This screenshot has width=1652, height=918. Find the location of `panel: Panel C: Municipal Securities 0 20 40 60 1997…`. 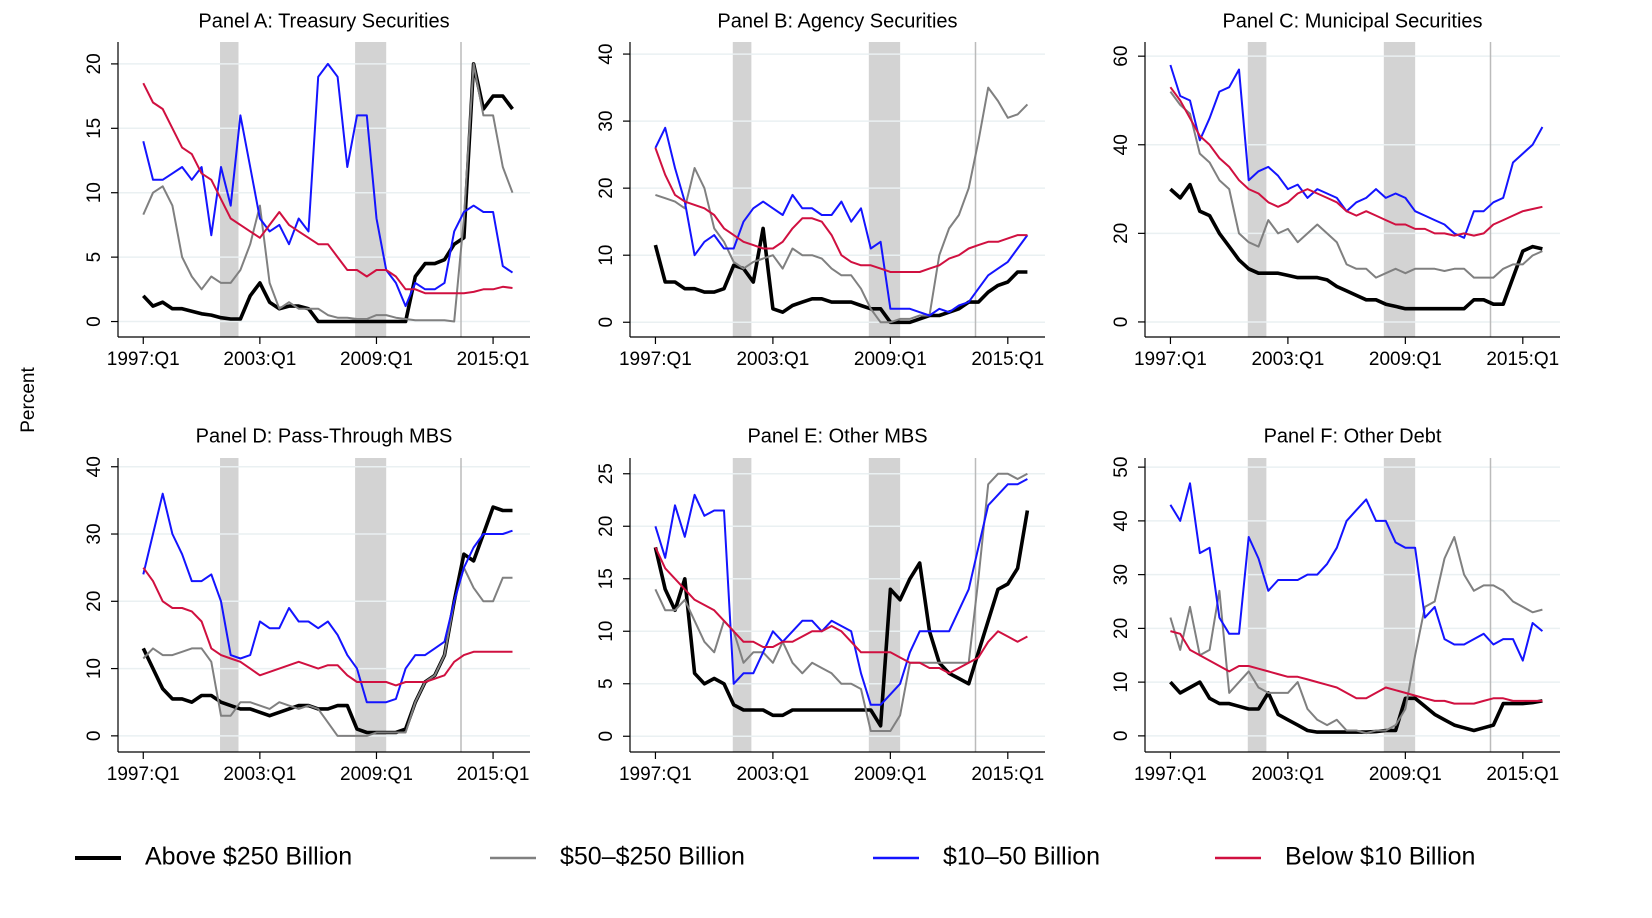

panel: Panel C: Municipal Securities 0 20 40 60 1997… is located at coordinates (1335, 190).